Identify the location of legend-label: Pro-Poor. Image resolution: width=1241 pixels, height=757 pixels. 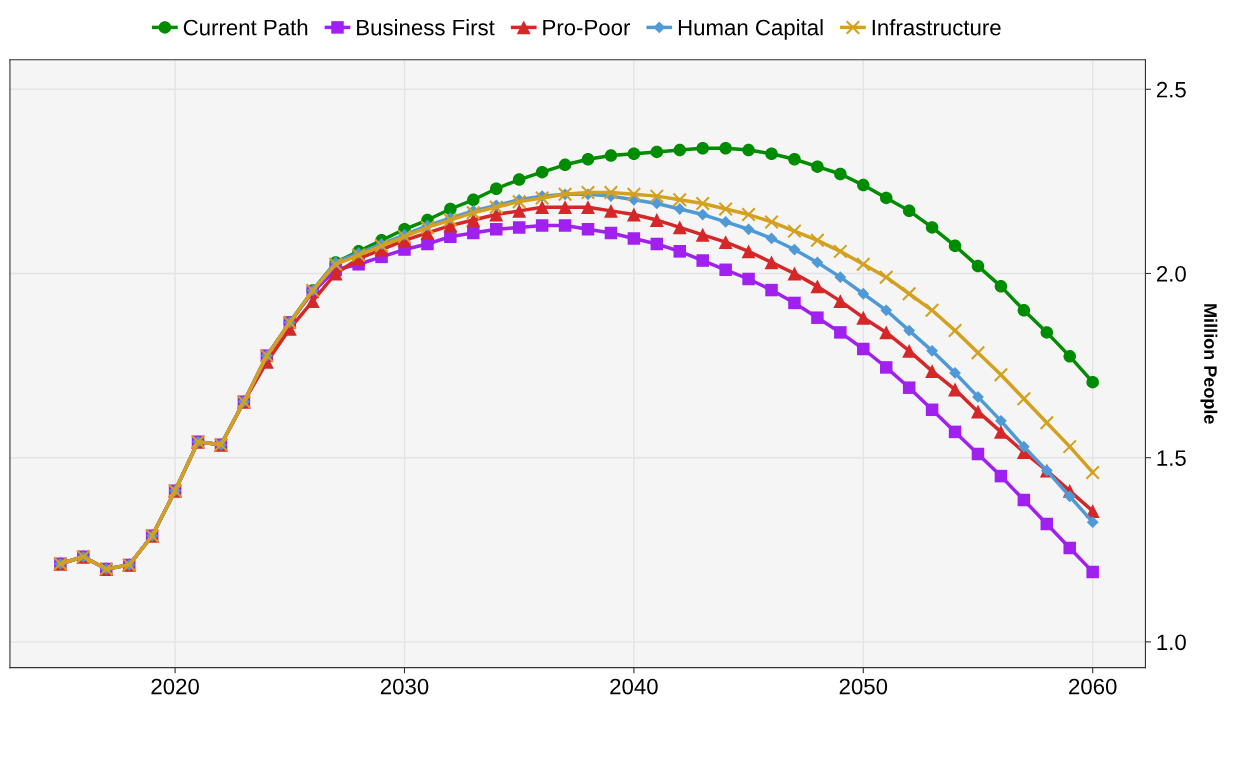
(587, 27).